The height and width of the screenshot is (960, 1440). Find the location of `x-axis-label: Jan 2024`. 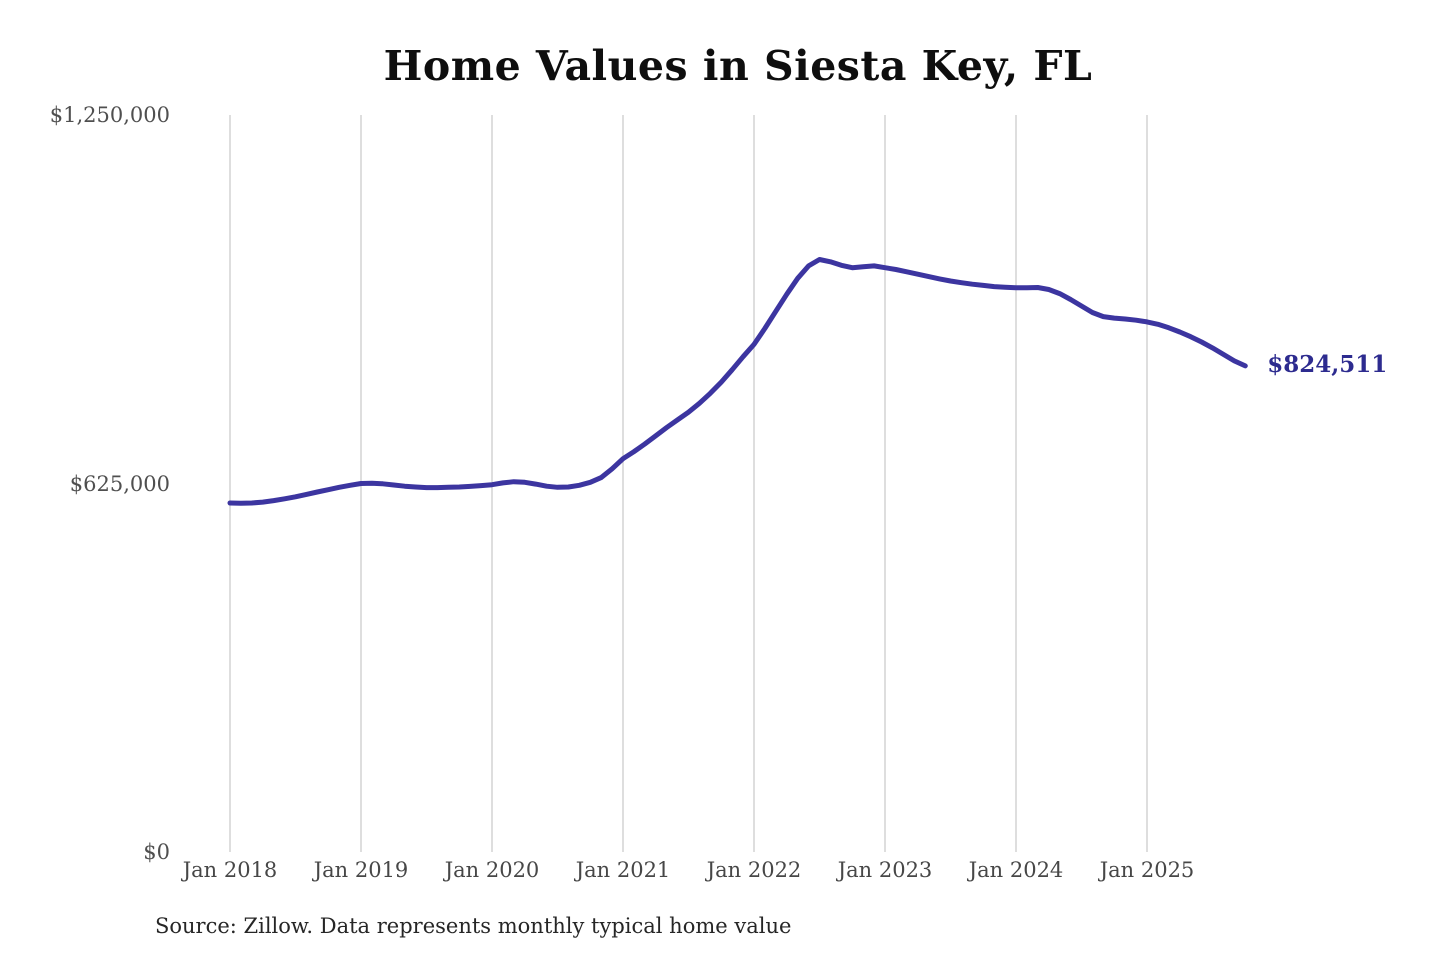

x-axis-label: Jan 2024 is located at coordinates (1016, 870).